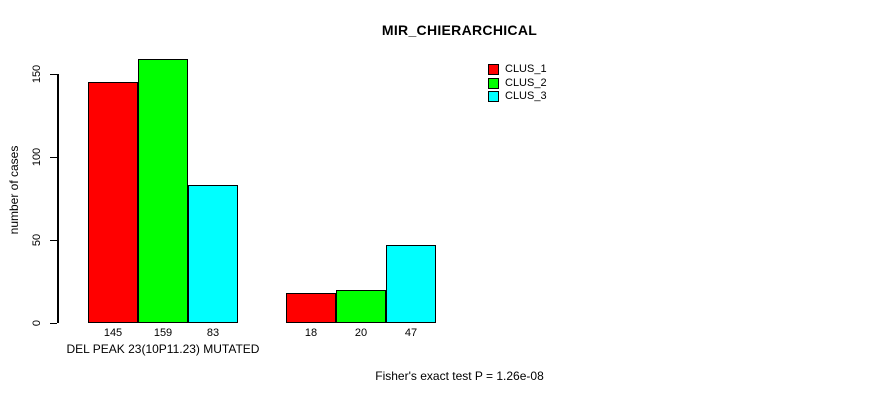 This screenshot has width=890, height=400. What do you see at coordinates (213, 333) in the screenshot?
I see `bar-value-label: 83` at bounding box center [213, 333].